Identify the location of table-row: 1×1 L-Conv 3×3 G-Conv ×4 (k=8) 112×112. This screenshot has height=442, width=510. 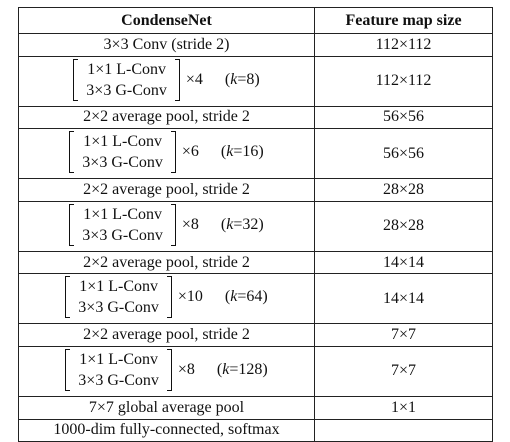
(255, 81).